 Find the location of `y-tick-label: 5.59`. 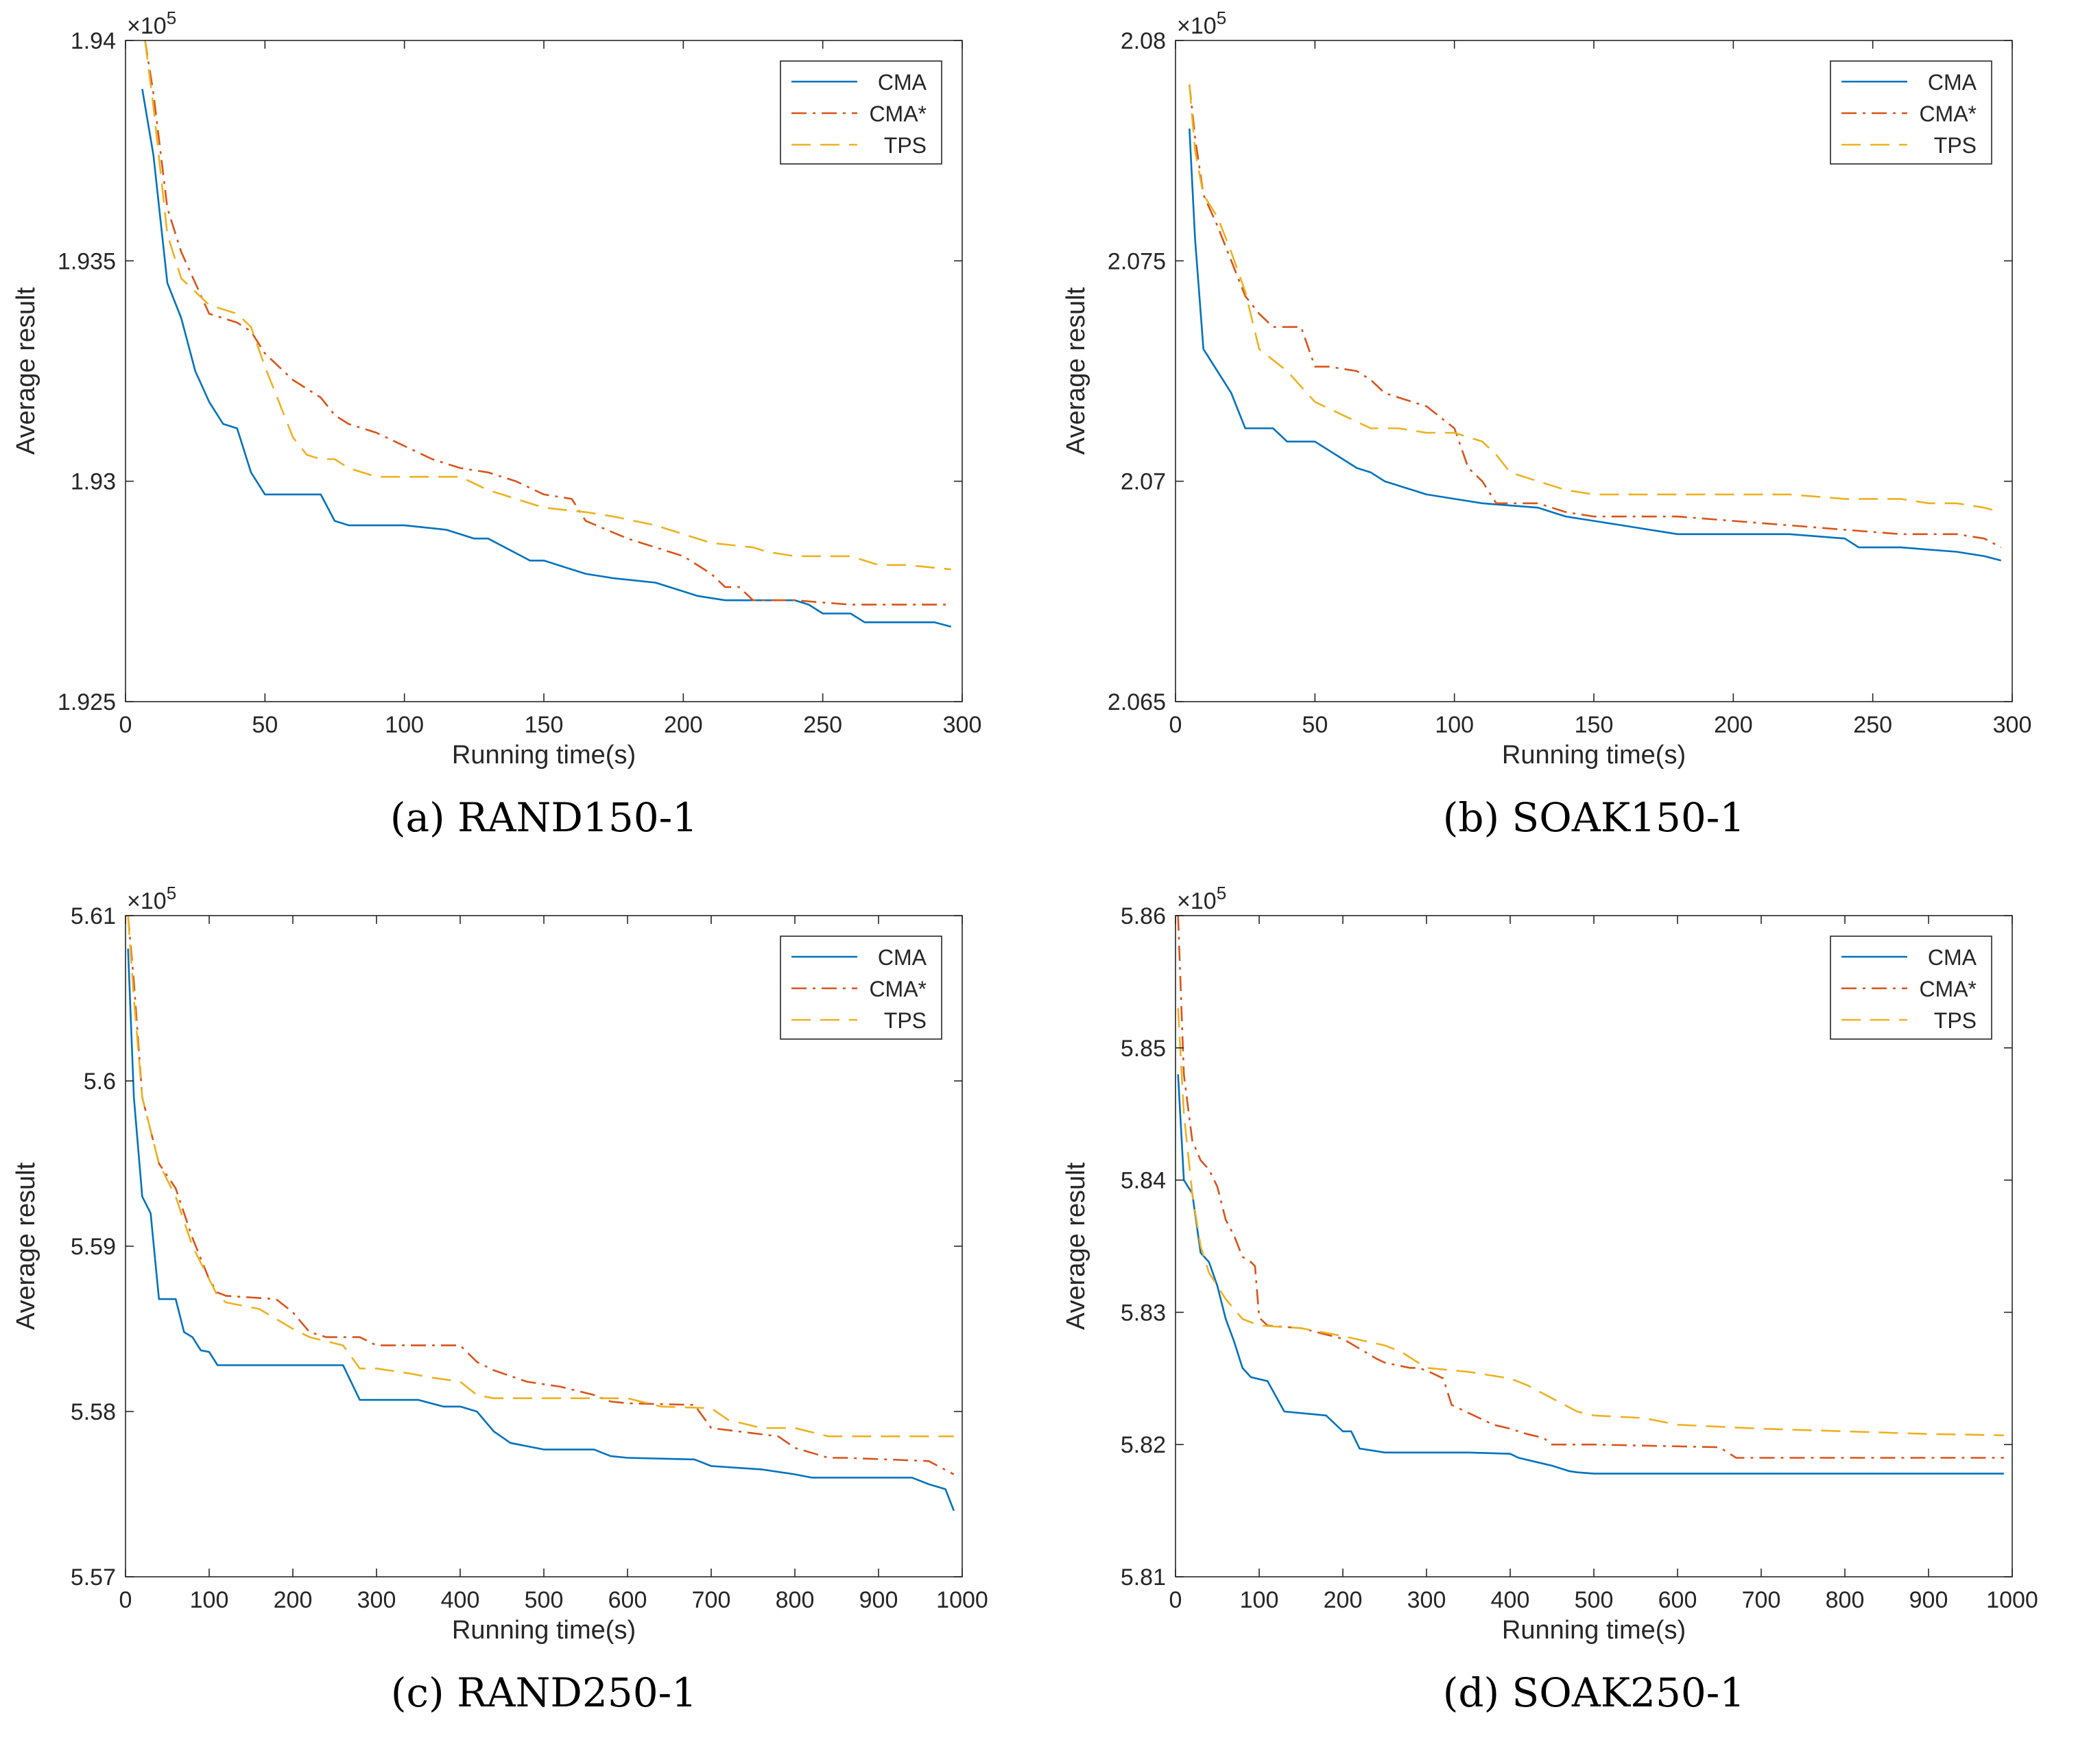

y-tick-label: 5.59 is located at coordinates (93, 1247).